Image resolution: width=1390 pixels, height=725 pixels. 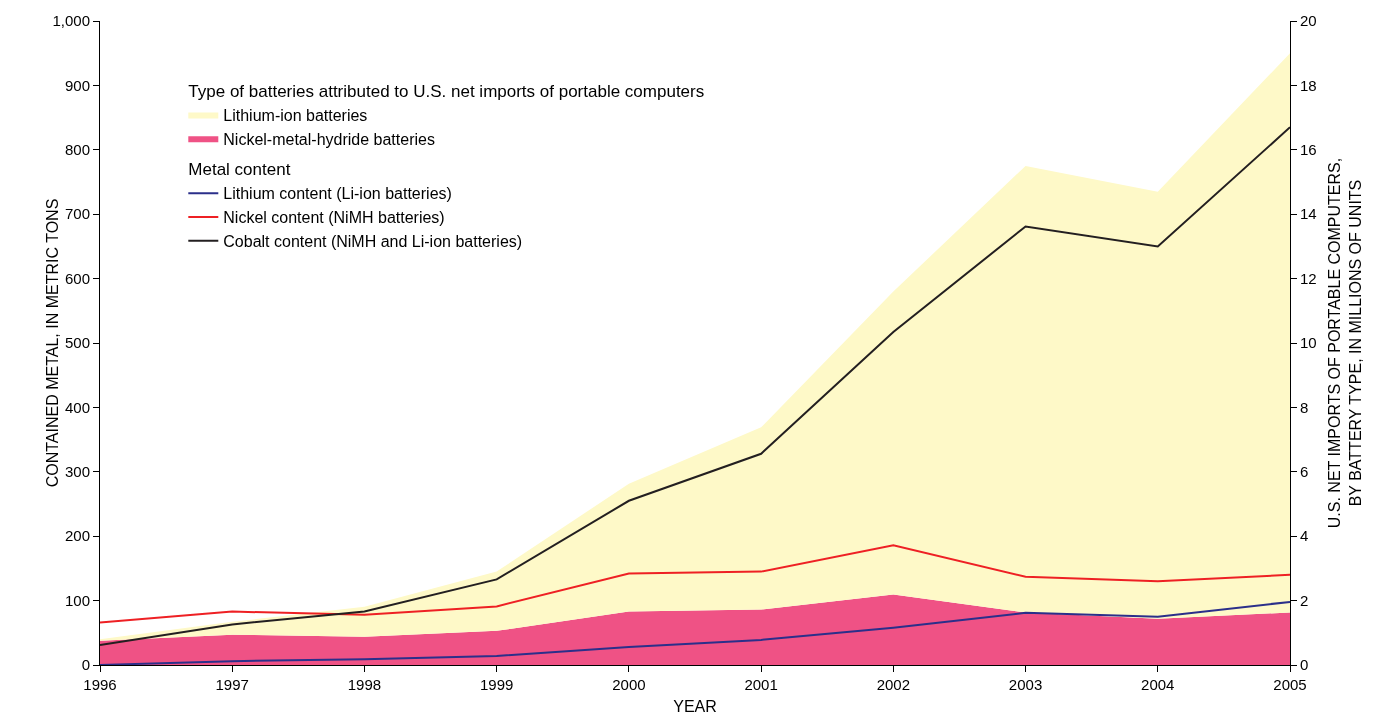 I want to click on x-tick-label: 2001, so click(x=761, y=684).